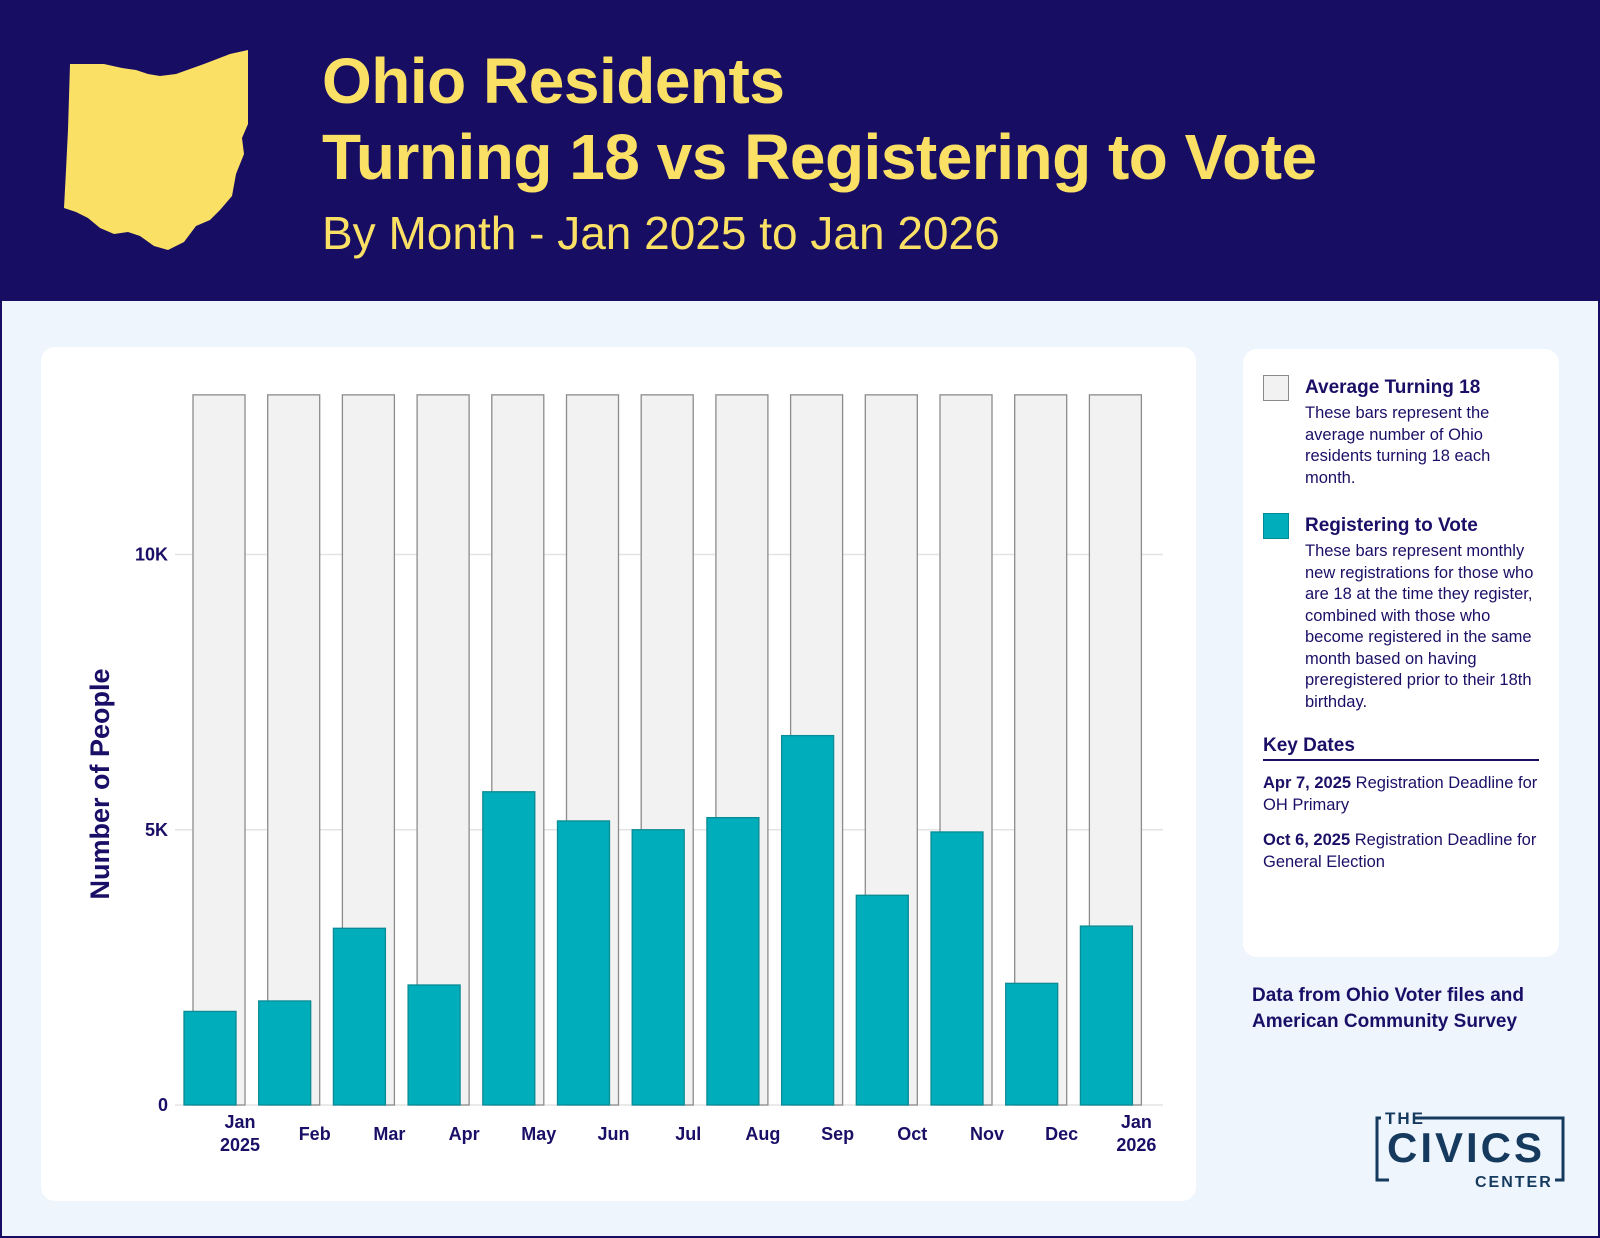 The height and width of the screenshot is (1238, 1600). What do you see at coordinates (151, 555) in the screenshot?
I see `y-tick-label: 10K` at bounding box center [151, 555].